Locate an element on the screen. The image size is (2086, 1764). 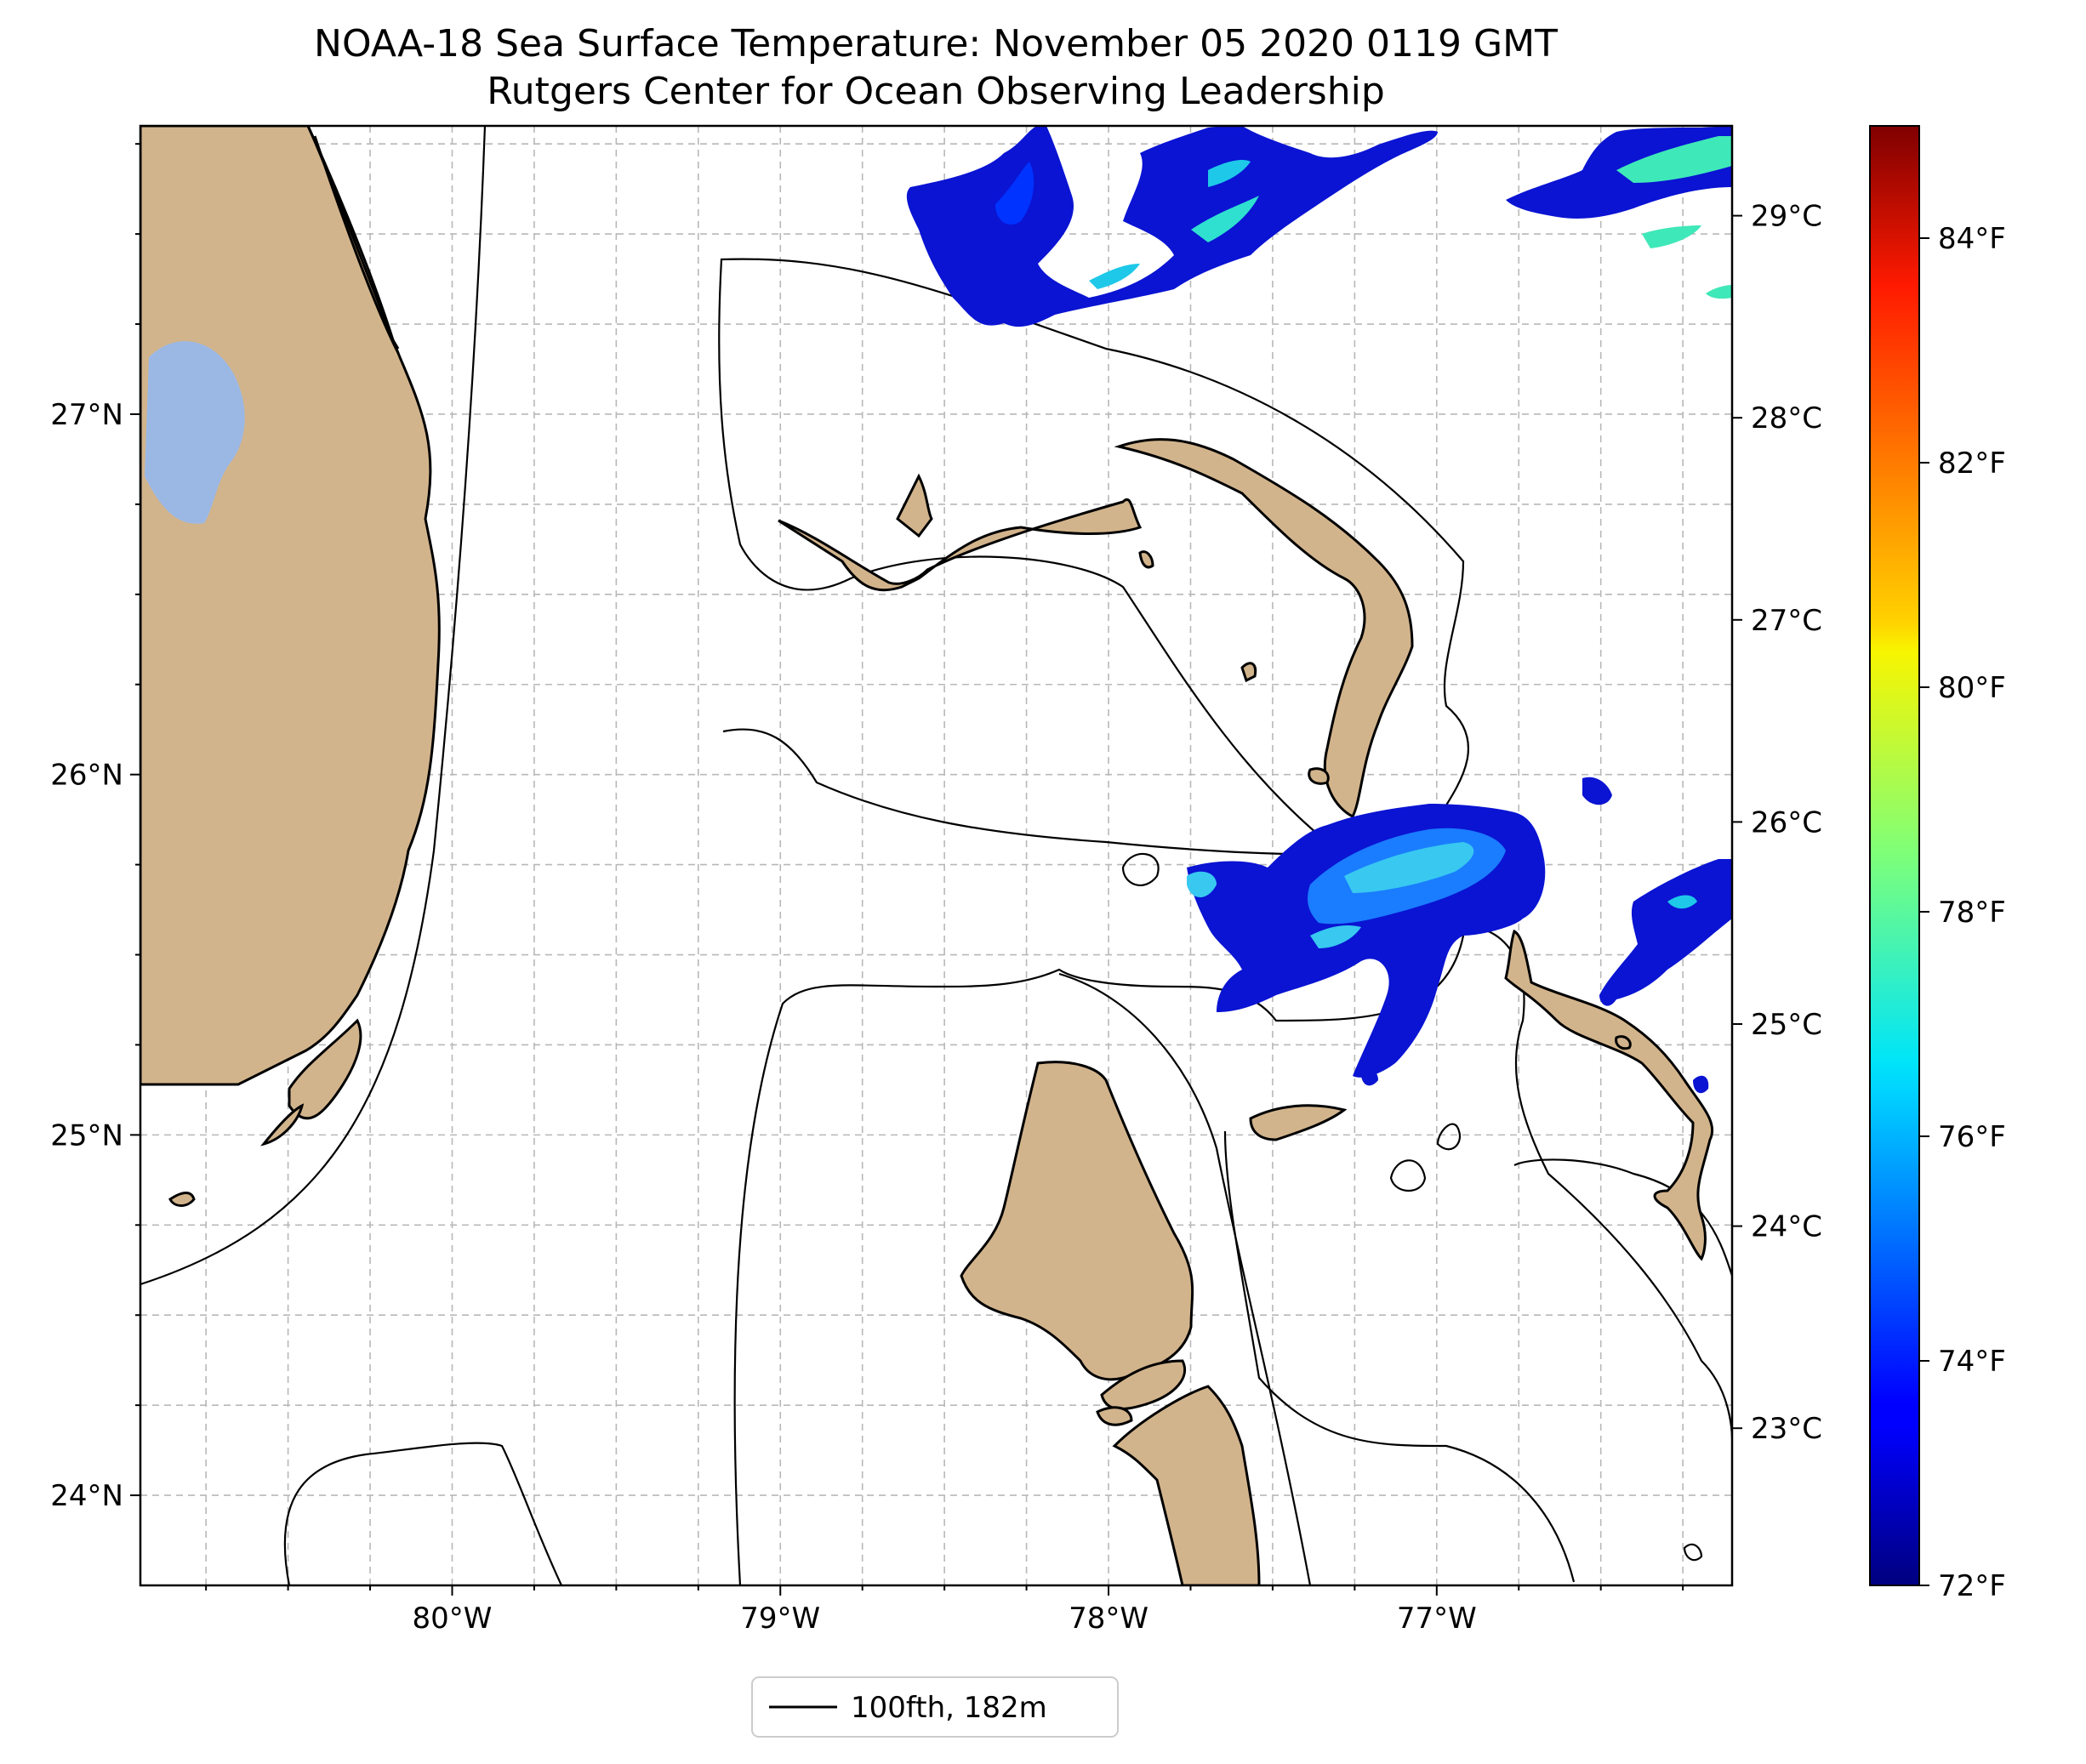
colorbar-c-label: 29°C is located at coordinates (1786, 217).